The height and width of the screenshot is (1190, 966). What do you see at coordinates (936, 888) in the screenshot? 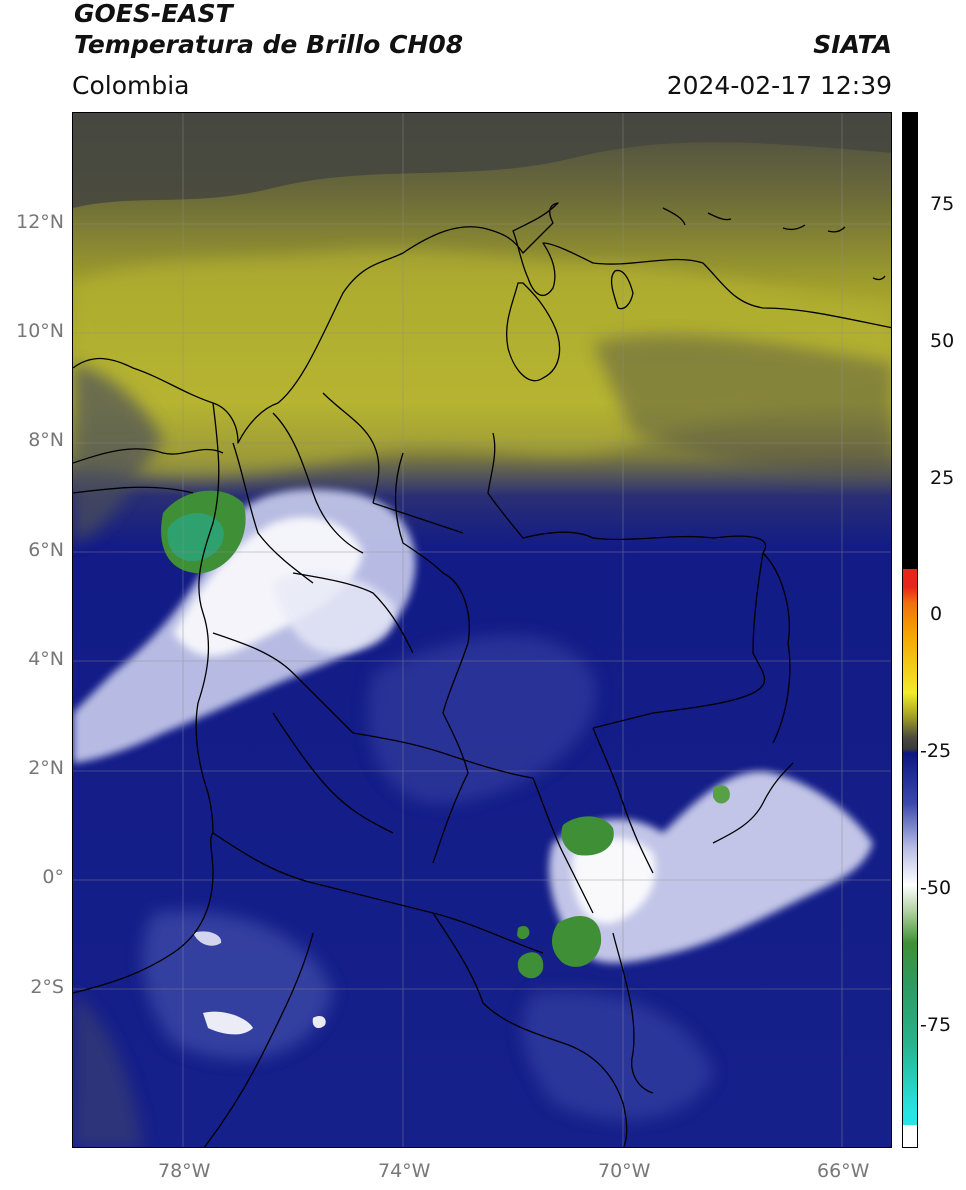
I see `colorbar-label: -50` at bounding box center [936, 888].